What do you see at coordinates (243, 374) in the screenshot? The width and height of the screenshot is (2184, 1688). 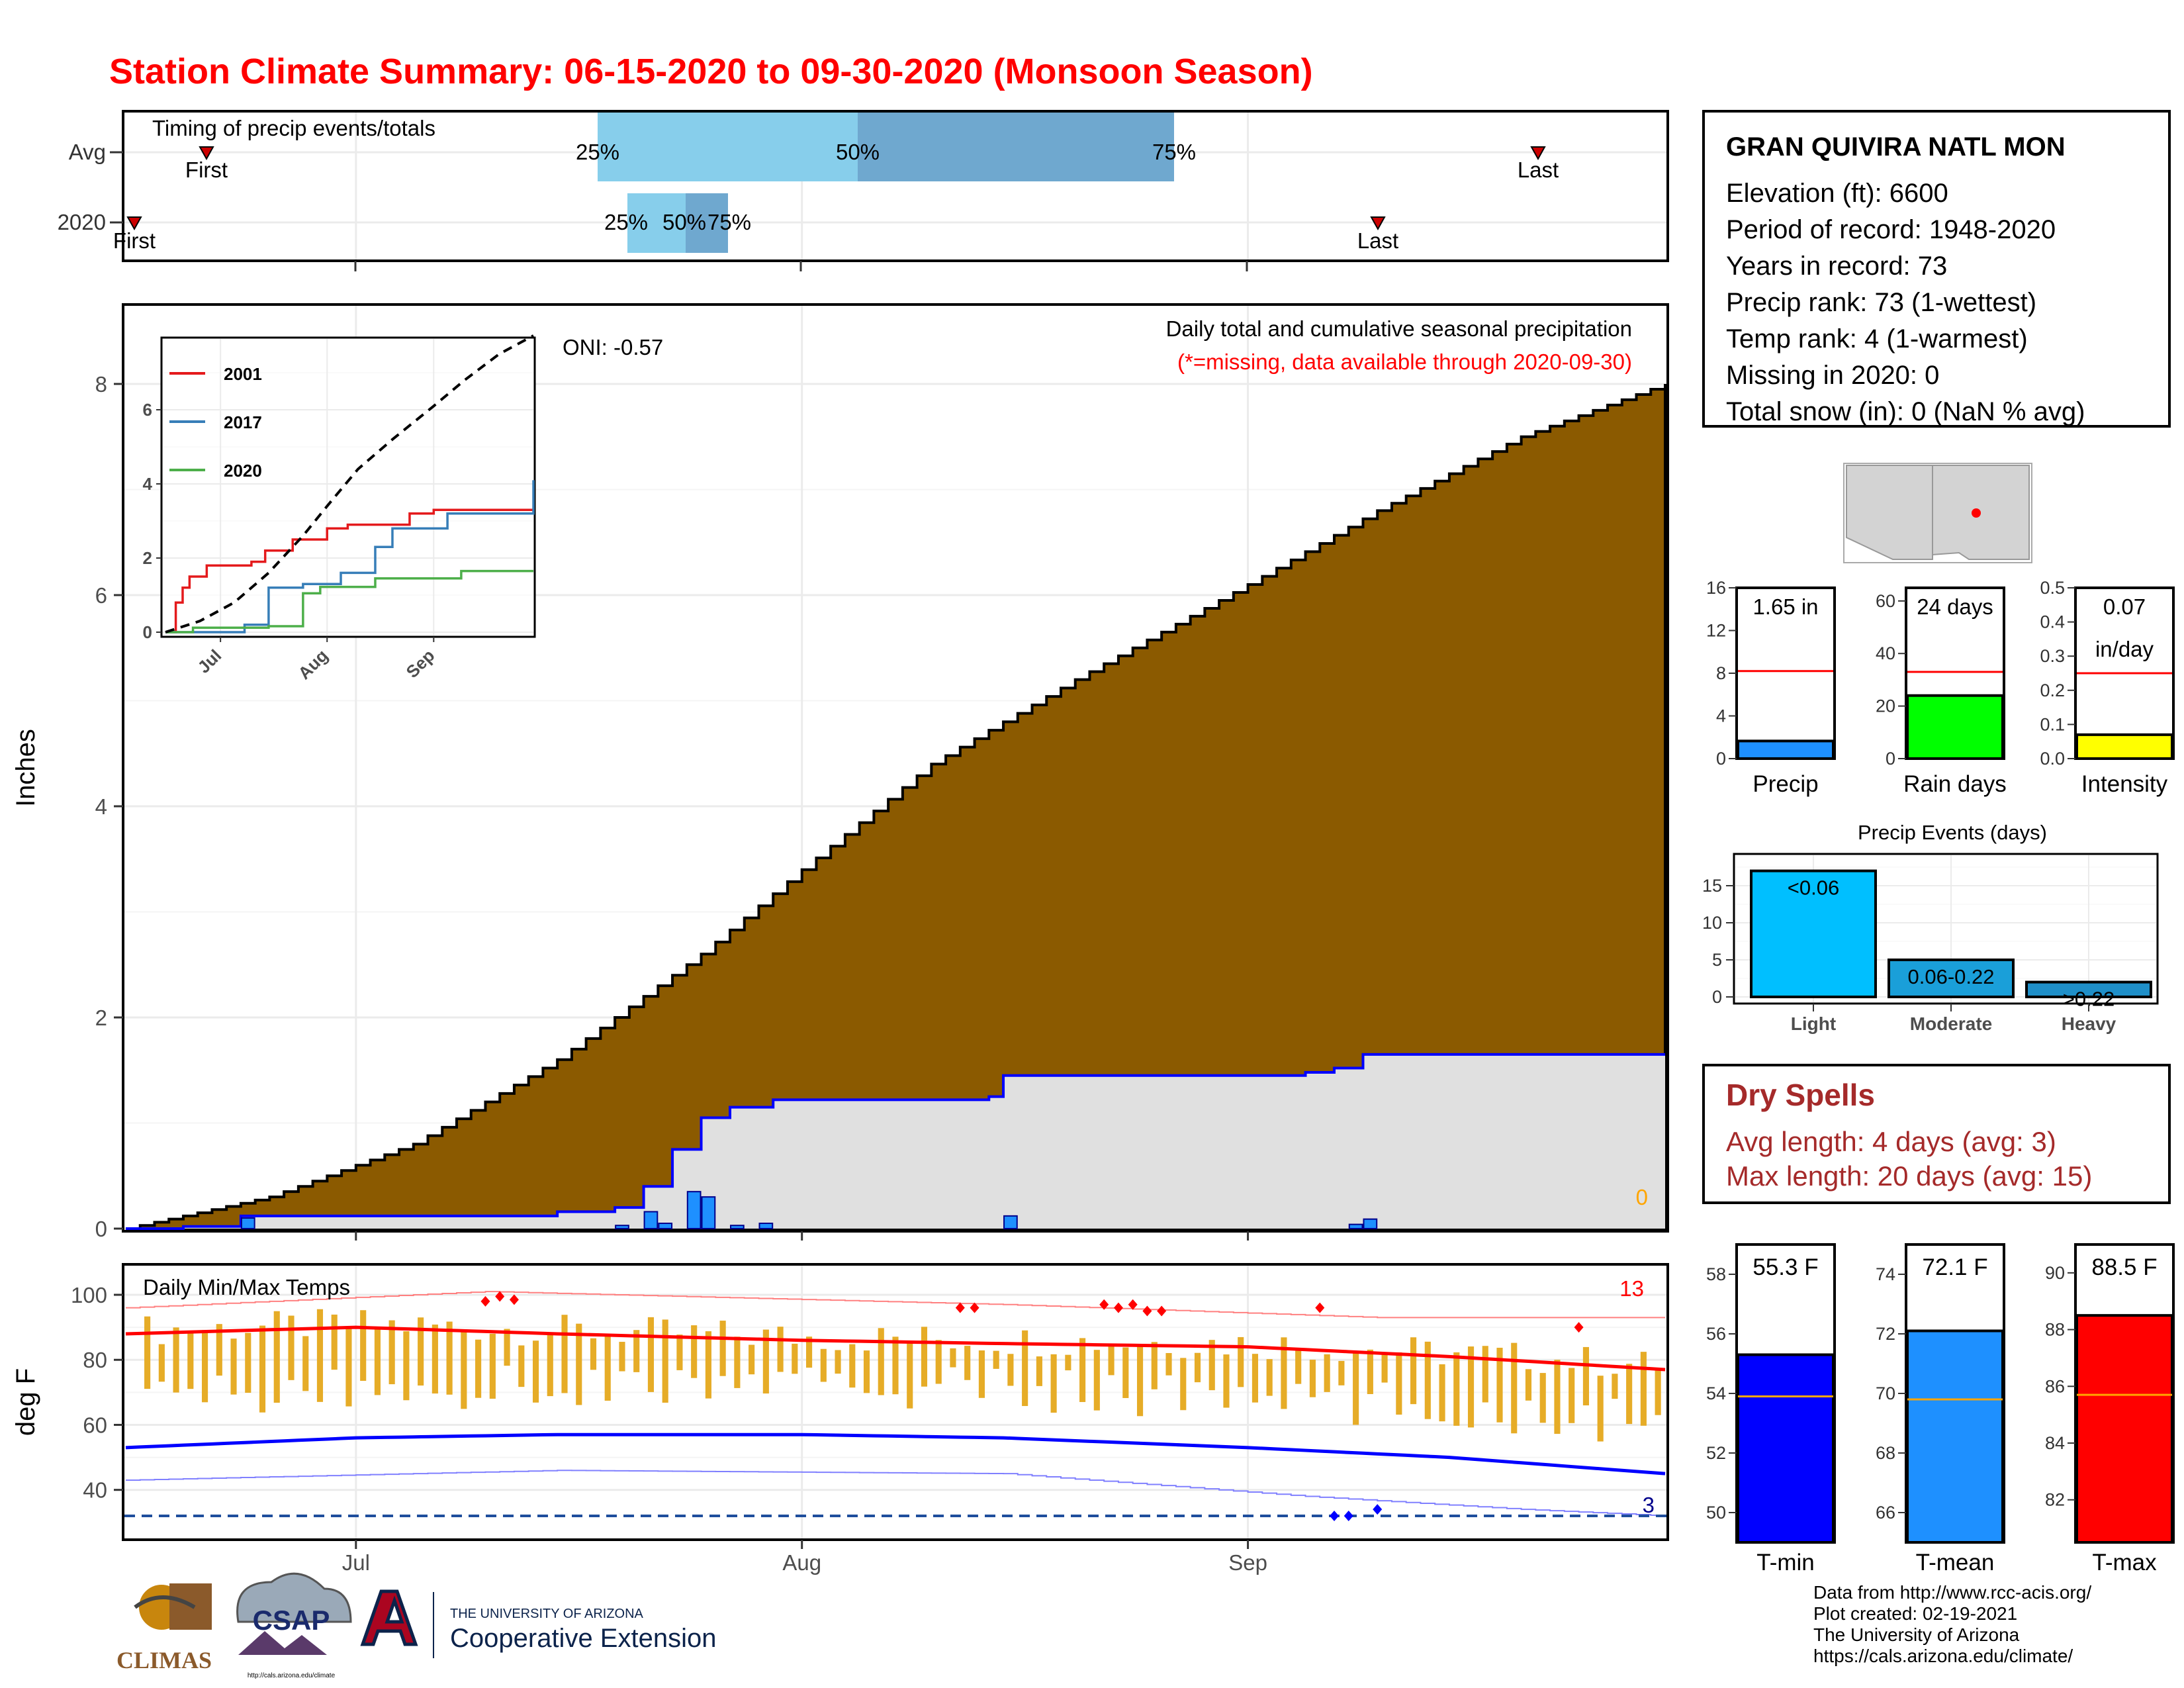 I see `inset-legend-2001: 2001` at bounding box center [243, 374].